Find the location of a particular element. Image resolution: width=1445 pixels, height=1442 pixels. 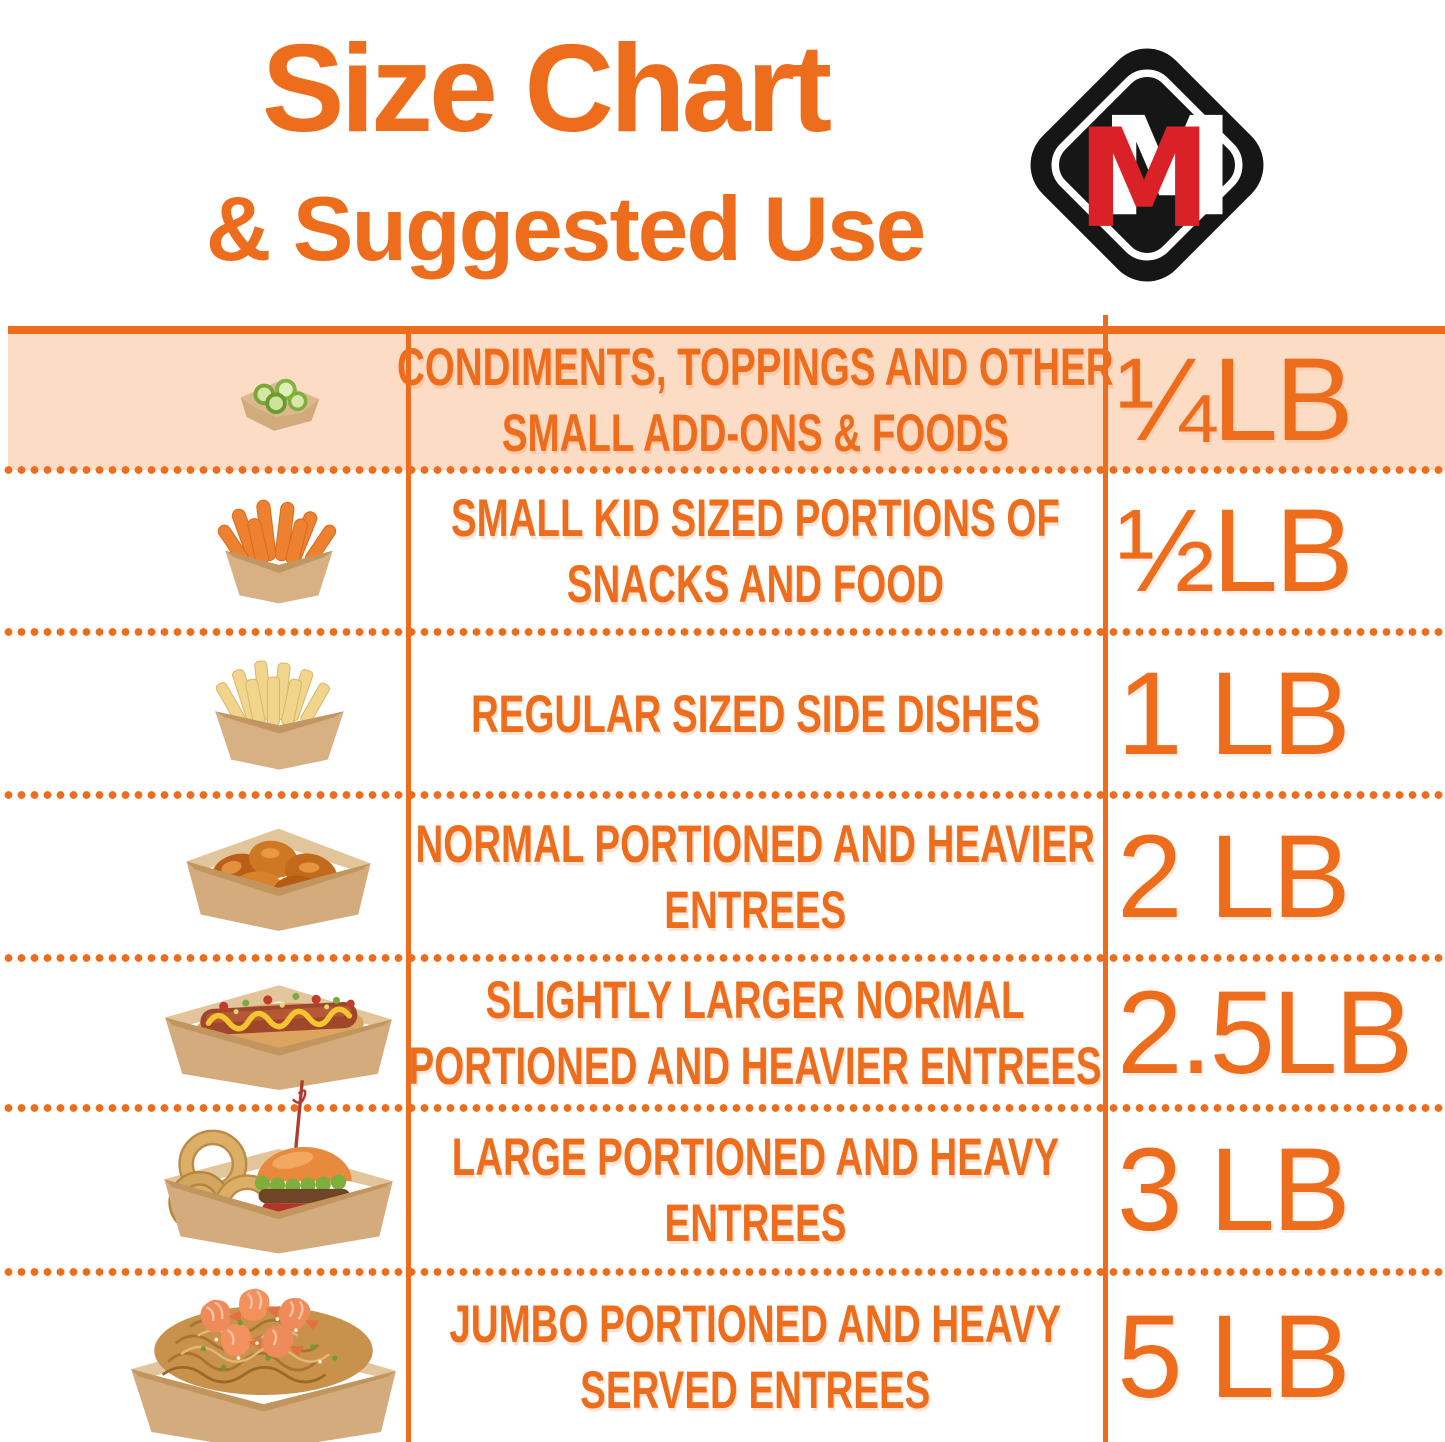

size-cell: 2.5LB is located at coordinates (1274, 1033).